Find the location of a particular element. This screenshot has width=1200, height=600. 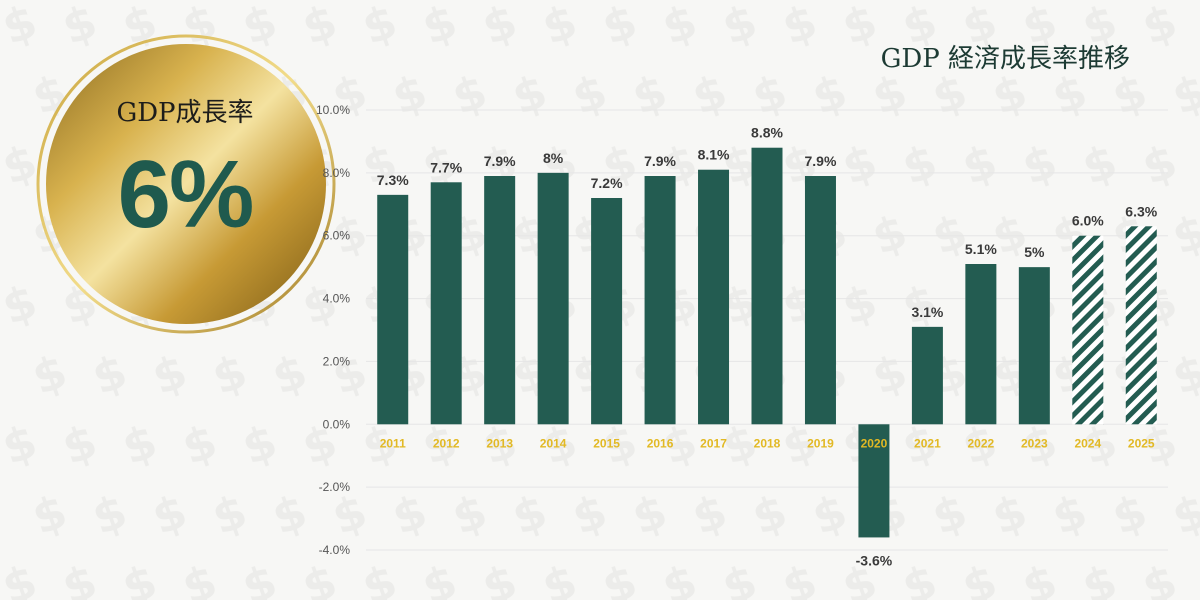

bar-2022 is located at coordinates (981, 344).